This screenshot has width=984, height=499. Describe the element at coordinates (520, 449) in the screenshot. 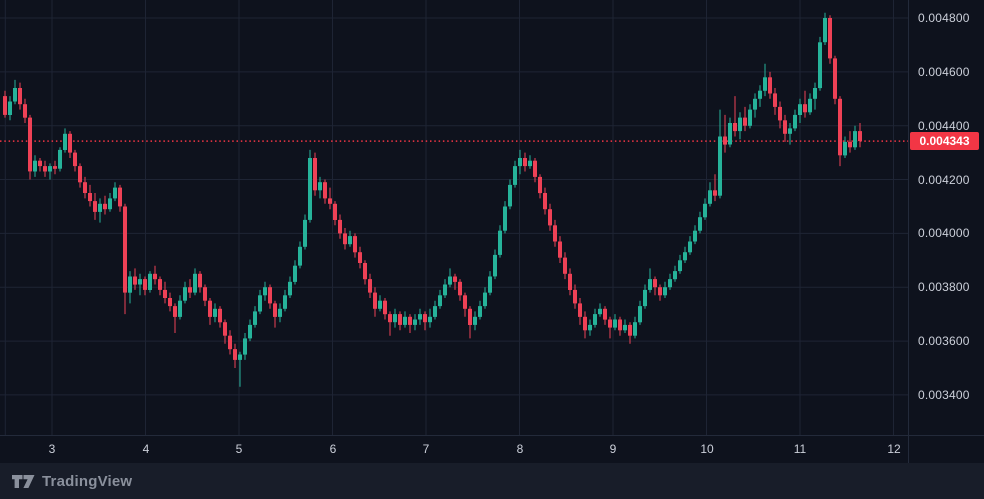

I see `time-tick-label: 8` at that location.